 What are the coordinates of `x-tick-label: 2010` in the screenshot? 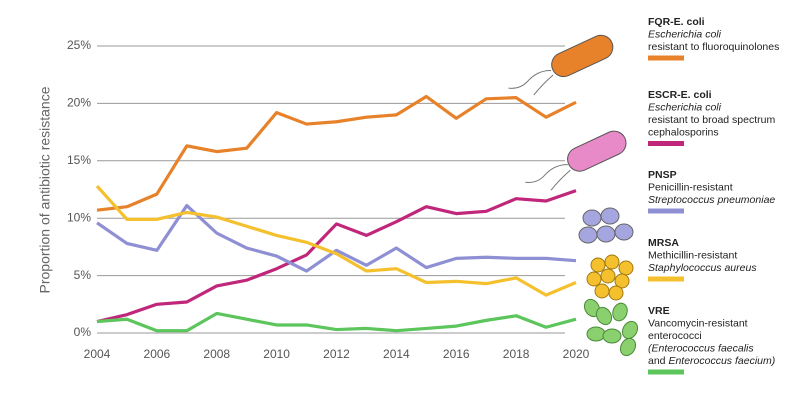 It's located at (276, 354).